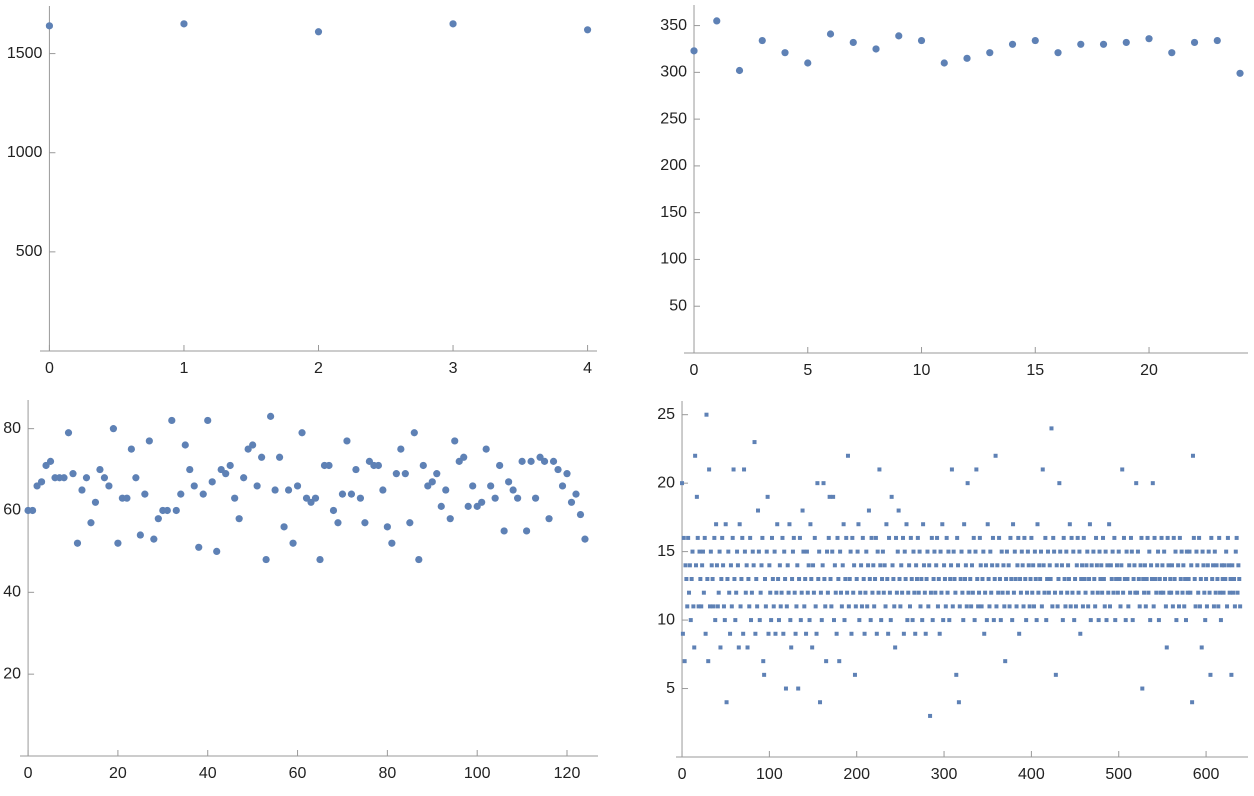 Image resolution: width=1254 pixels, height=796 pixels. I want to click on y-tick-label: 300, so click(673, 72).